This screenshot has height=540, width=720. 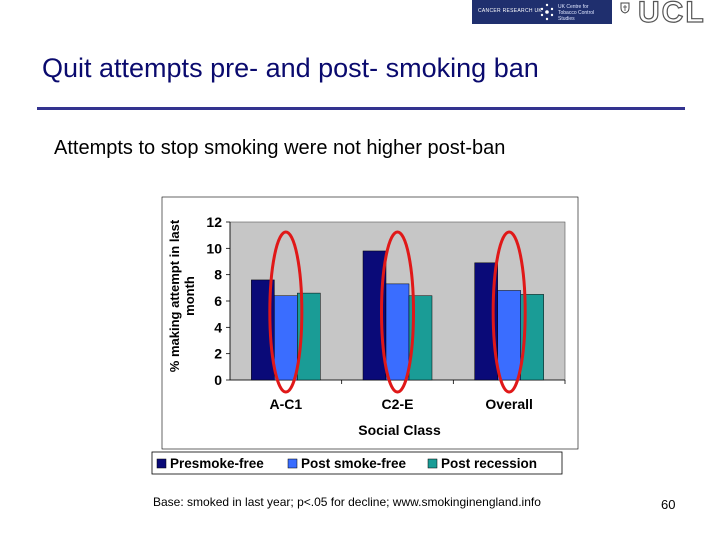 What do you see at coordinates (217, 463) in the screenshot?
I see `legend-label: Presmoke-free` at bounding box center [217, 463].